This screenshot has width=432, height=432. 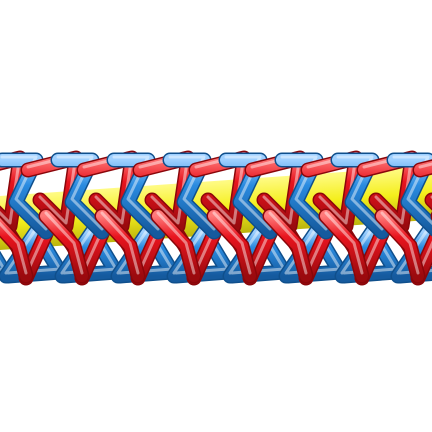 I want to click on blue-rod-front-5-highlight, so click(x=248, y=193).